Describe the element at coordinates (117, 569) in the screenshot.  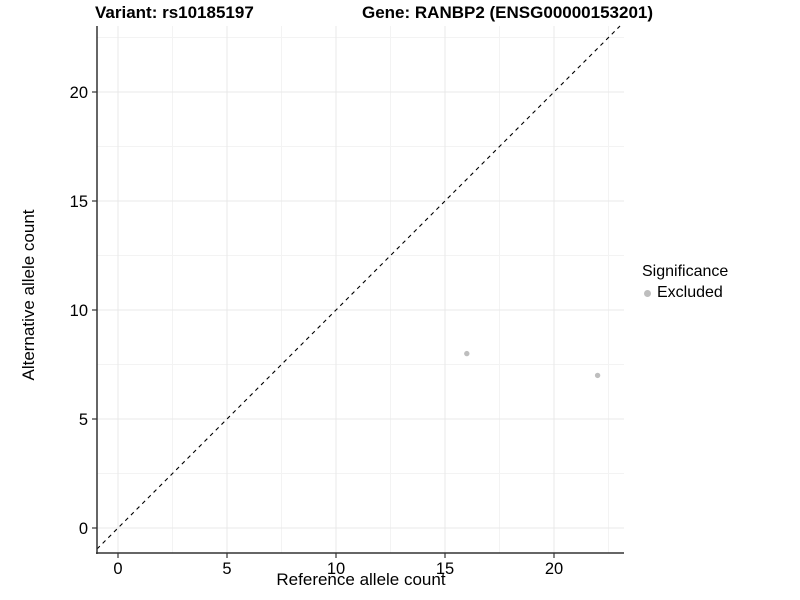
I see `x-tick-label: 0` at that location.